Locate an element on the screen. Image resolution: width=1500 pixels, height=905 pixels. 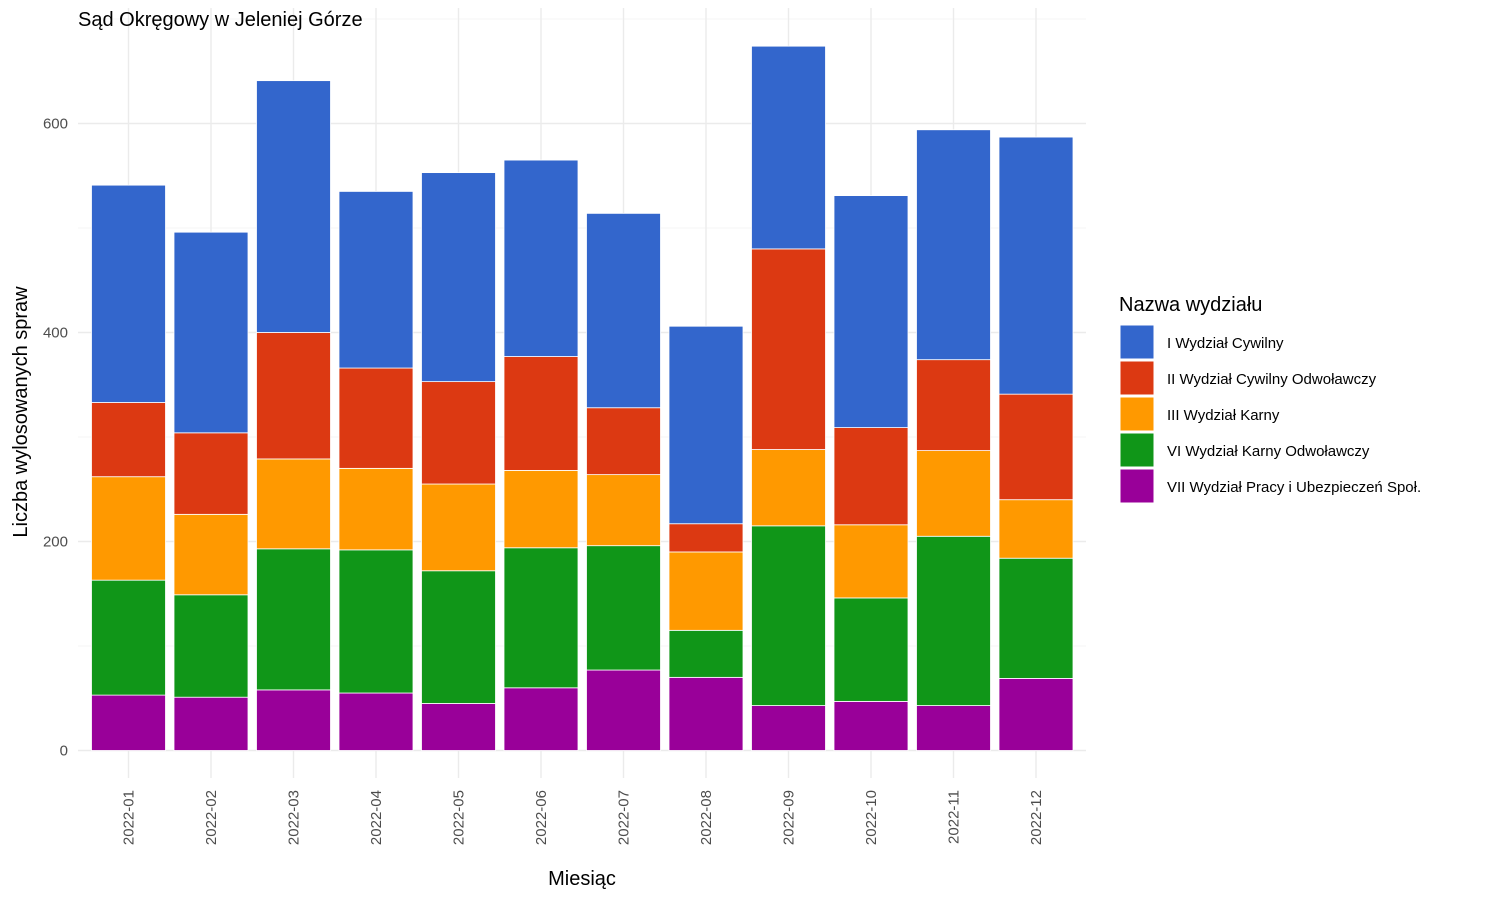
x-axis-title: Miesiąc is located at coordinates (582, 879).